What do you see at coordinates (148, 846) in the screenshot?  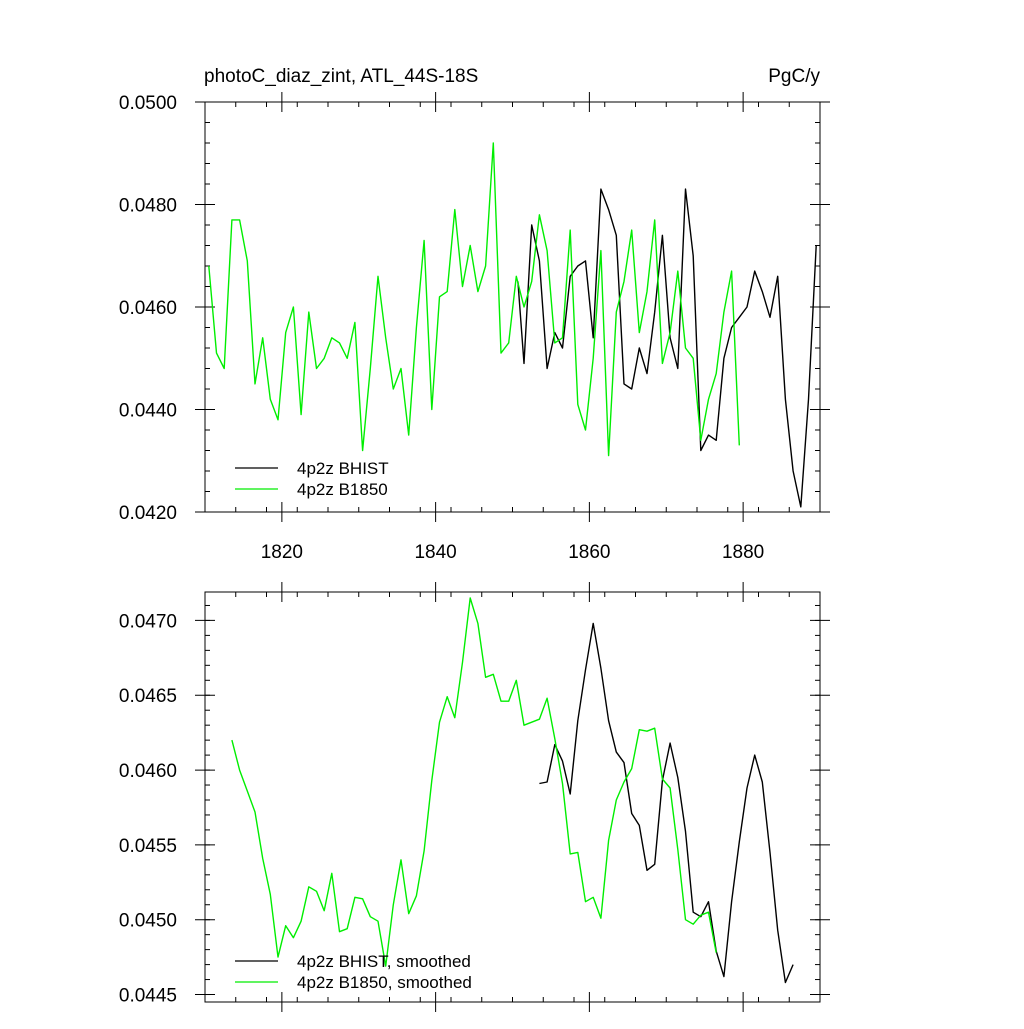 I see `y-tick-label: 0.0455` at bounding box center [148, 846].